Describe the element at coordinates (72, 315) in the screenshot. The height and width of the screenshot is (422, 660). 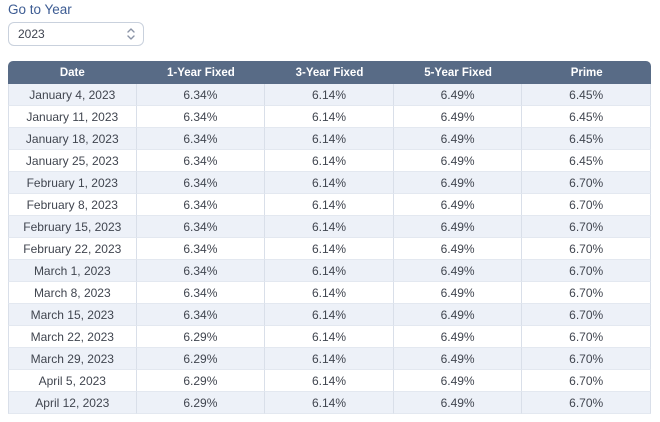
I see `date-cell: March 15, 2023` at that location.